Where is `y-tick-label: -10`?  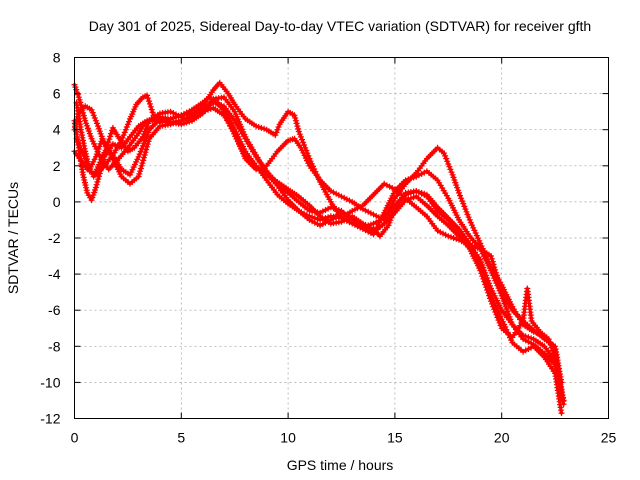 y-tick-label: -10 is located at coordinates (50, 382).